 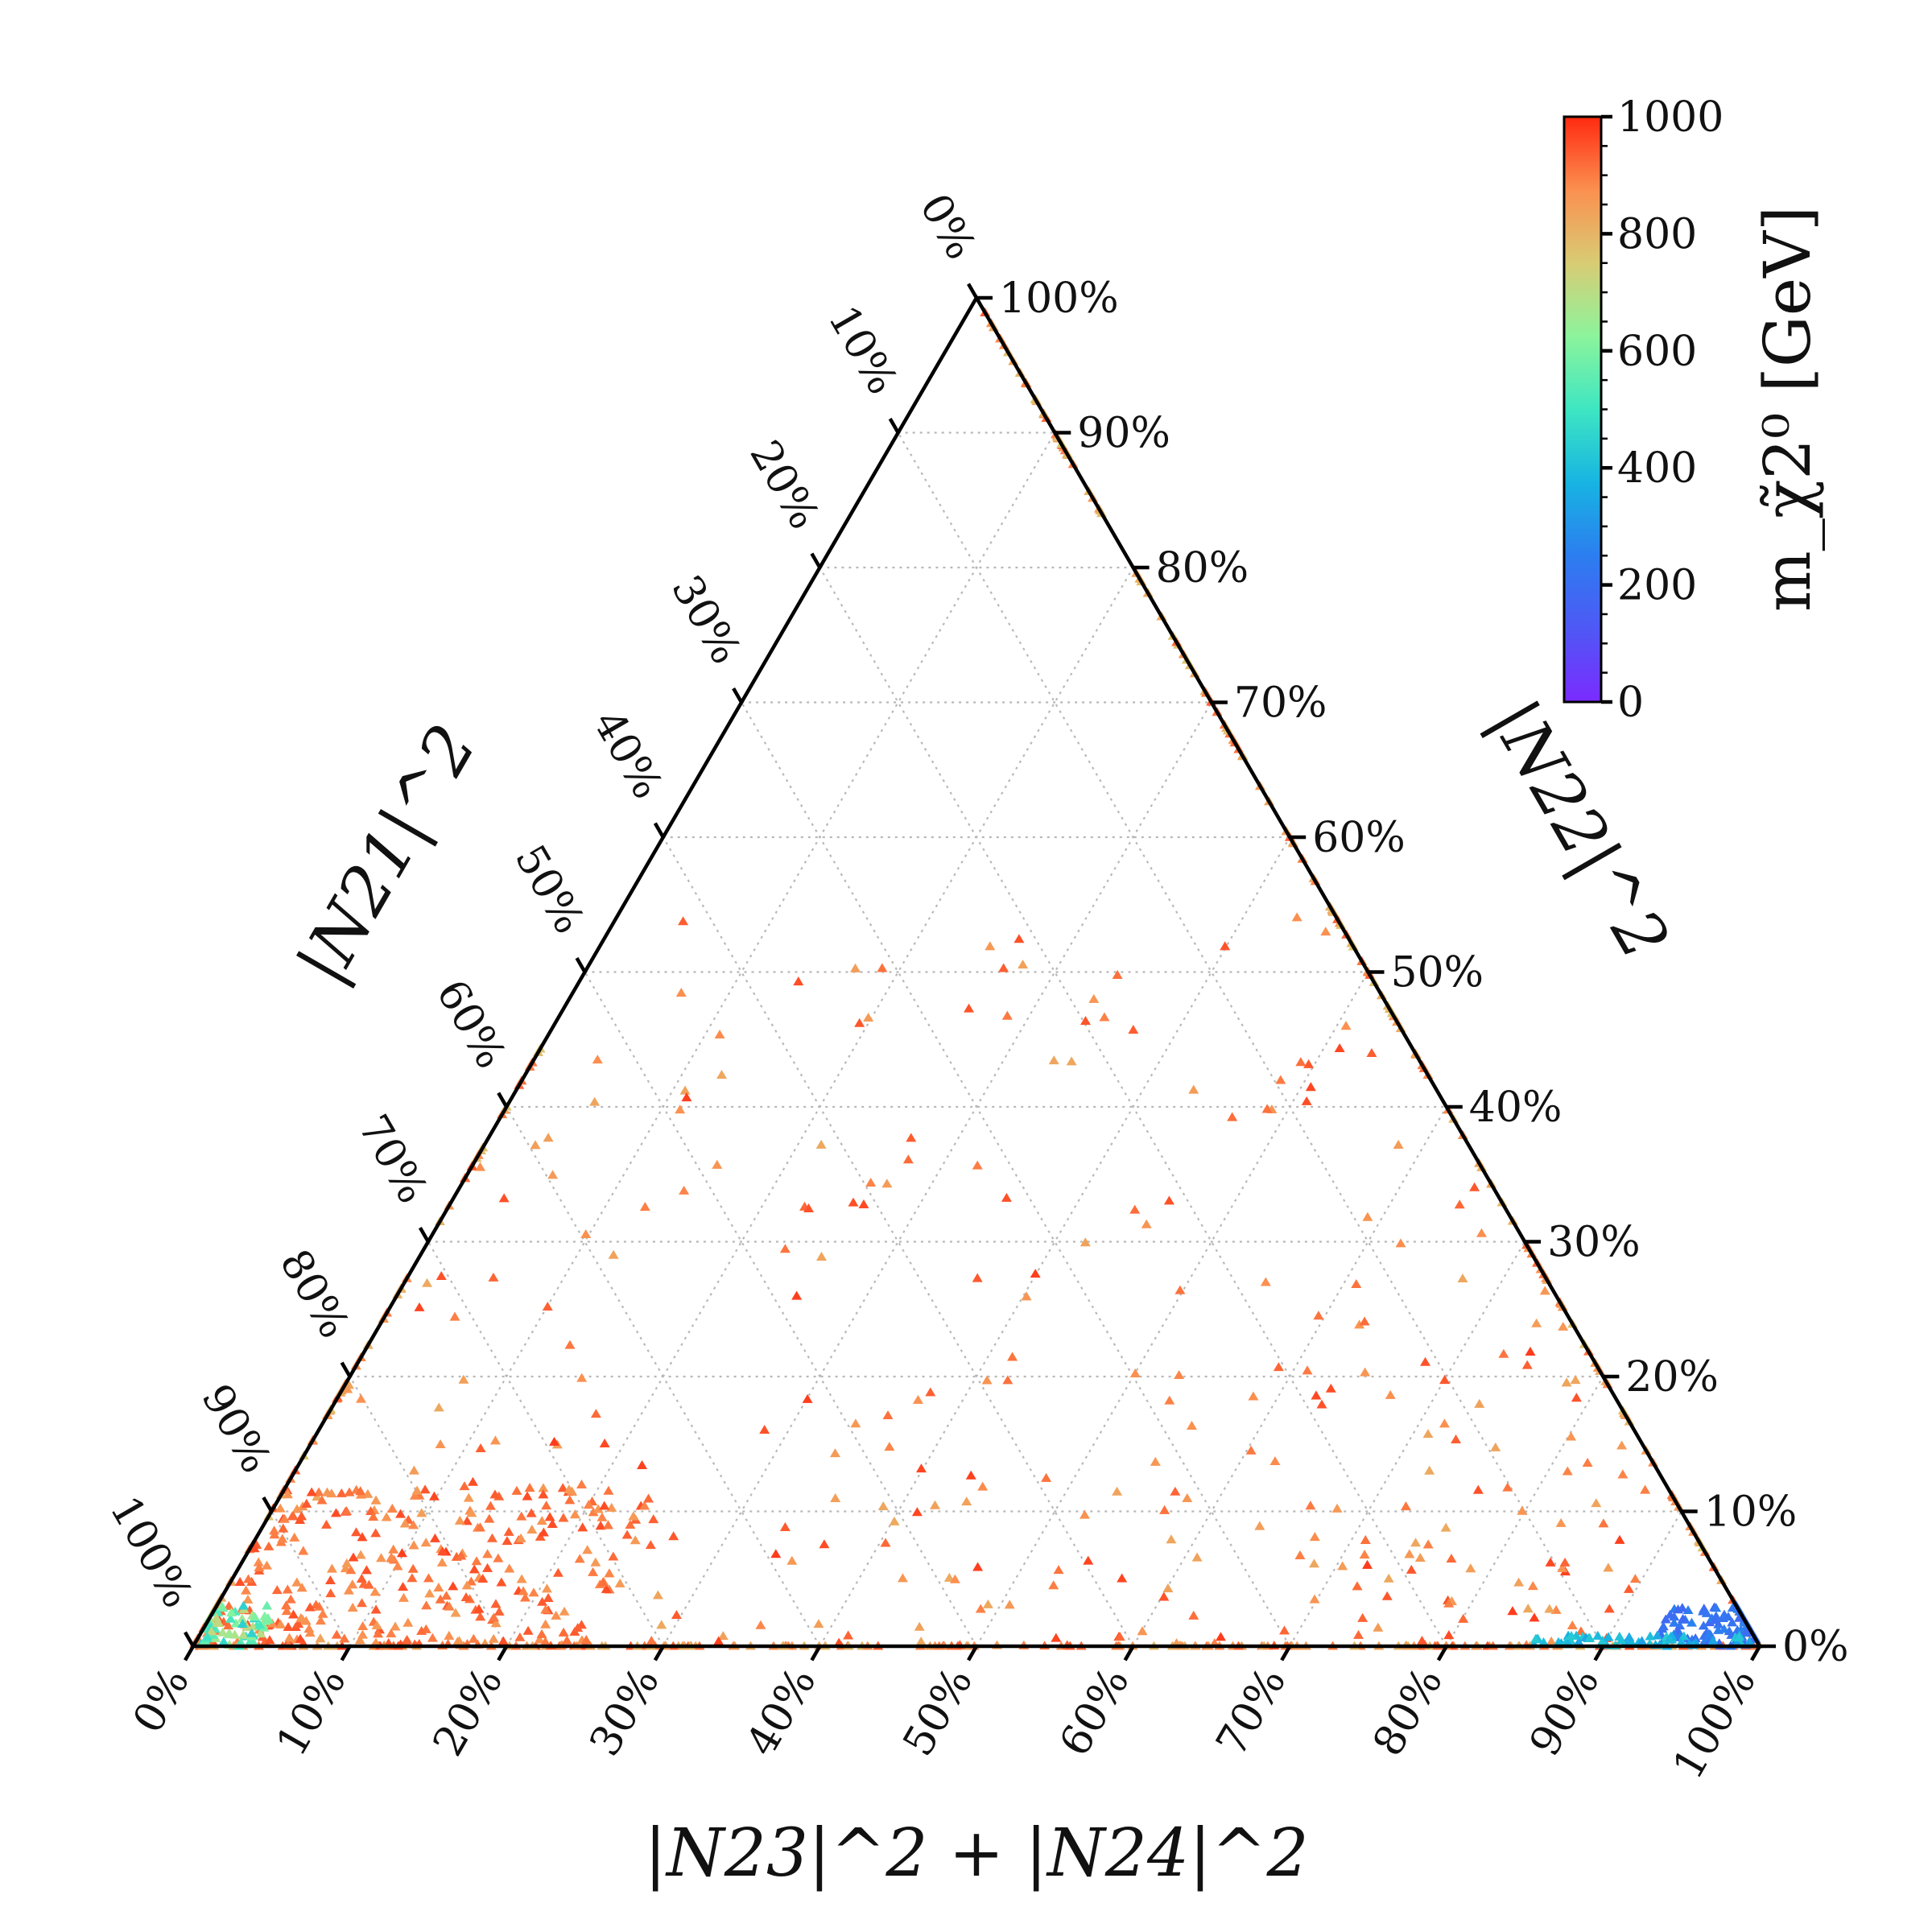 What do you see at coordinates (549, 889) in the screenshot?
I see `left-tick-label-5: 50%` at bounding box center [549, 889].